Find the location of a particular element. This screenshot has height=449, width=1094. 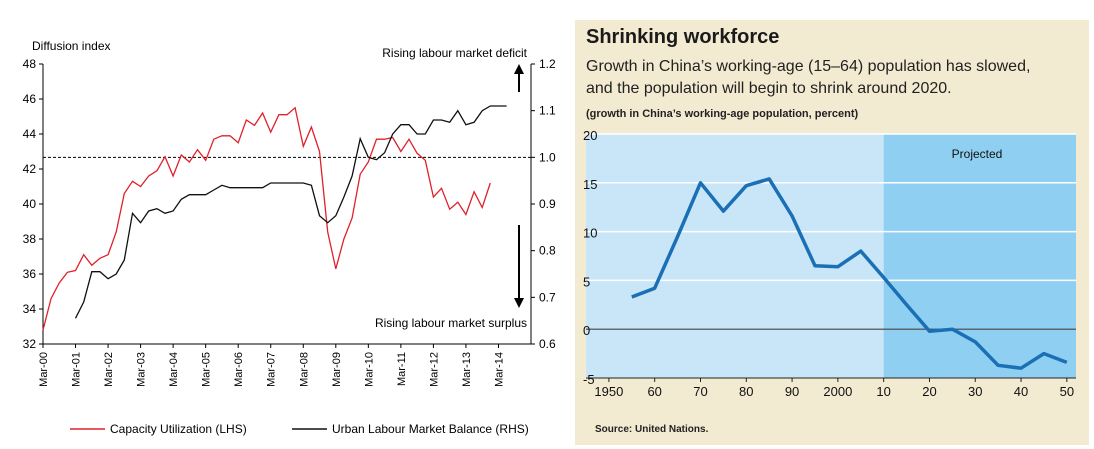

annotation-deficit: Rising labour market deficit is located at coordinates (454, 53).